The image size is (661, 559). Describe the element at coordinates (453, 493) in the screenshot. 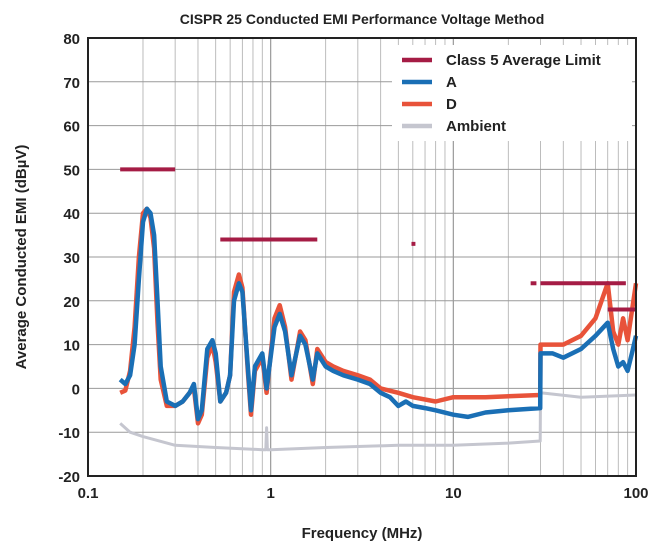

I see `x-tick-label: 10` at that location.